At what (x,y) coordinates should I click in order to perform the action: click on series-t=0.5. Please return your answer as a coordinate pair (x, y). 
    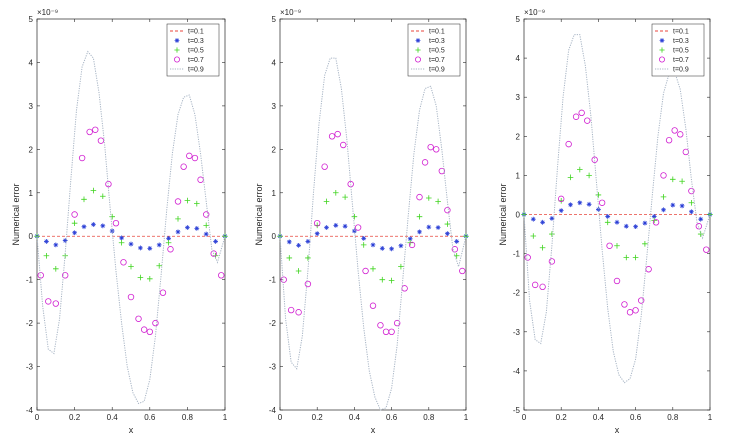
    Looking at the image, I should click on (373, 236).